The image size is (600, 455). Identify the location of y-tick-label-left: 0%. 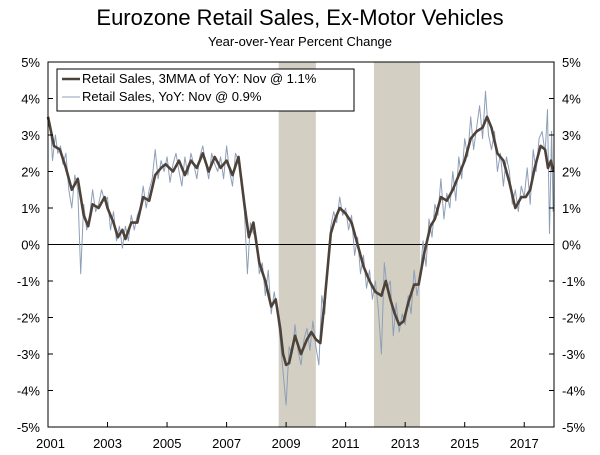
(30, 245).